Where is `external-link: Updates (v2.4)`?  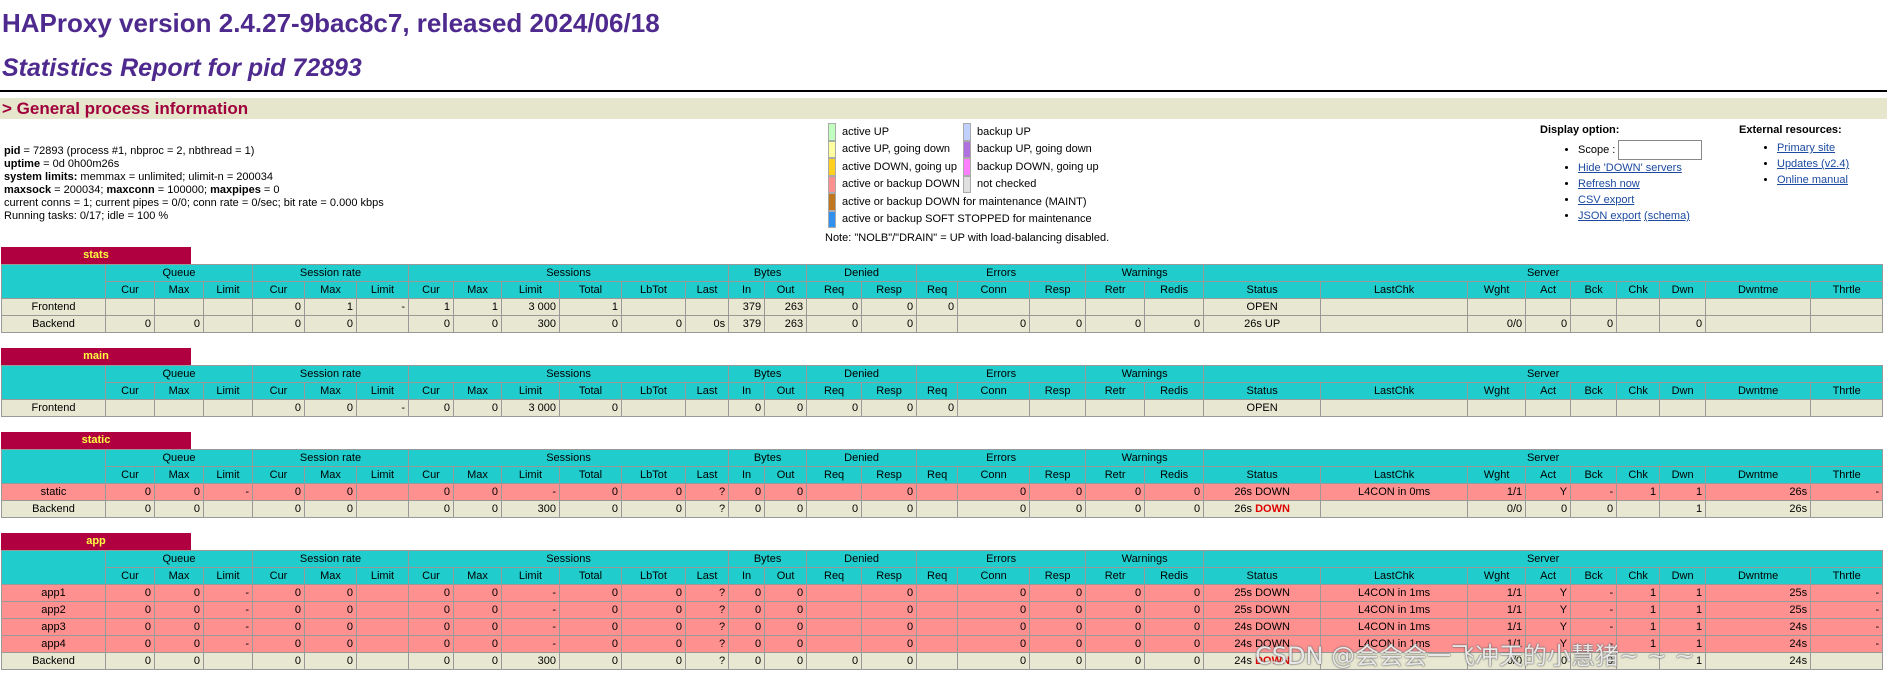 external-link: Updates (v2.4) is located at coordinates (1813, 164).